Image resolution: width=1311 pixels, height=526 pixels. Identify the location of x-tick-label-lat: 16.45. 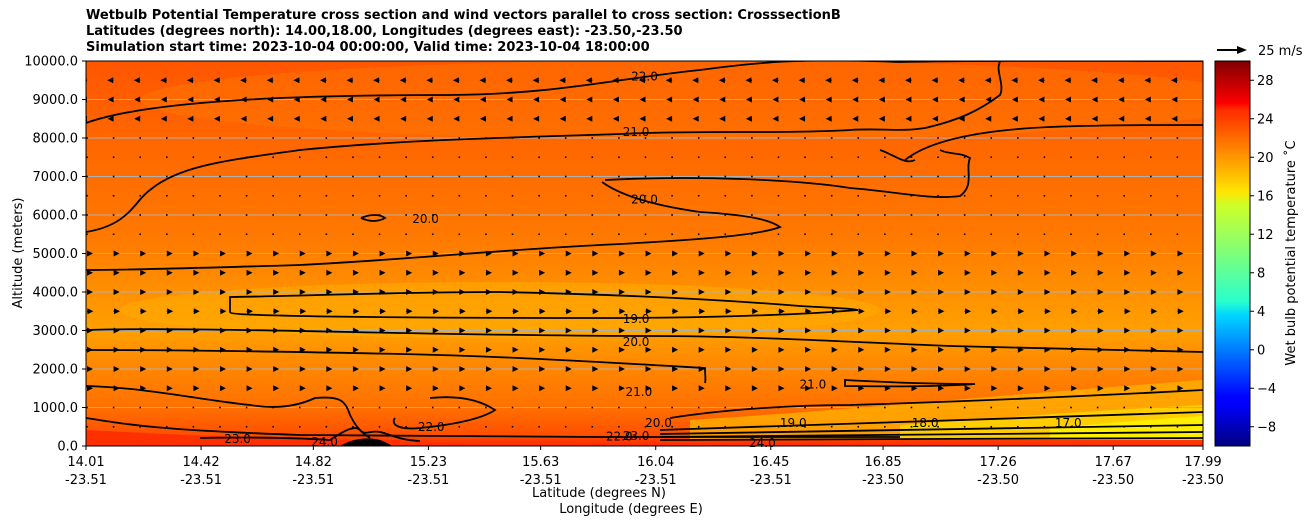
(770, 462).